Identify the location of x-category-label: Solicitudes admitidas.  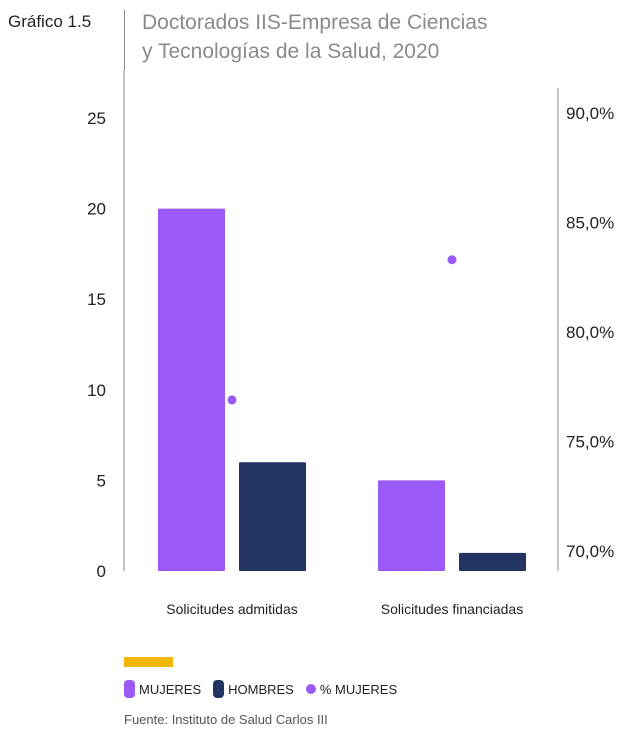
(232, 609).